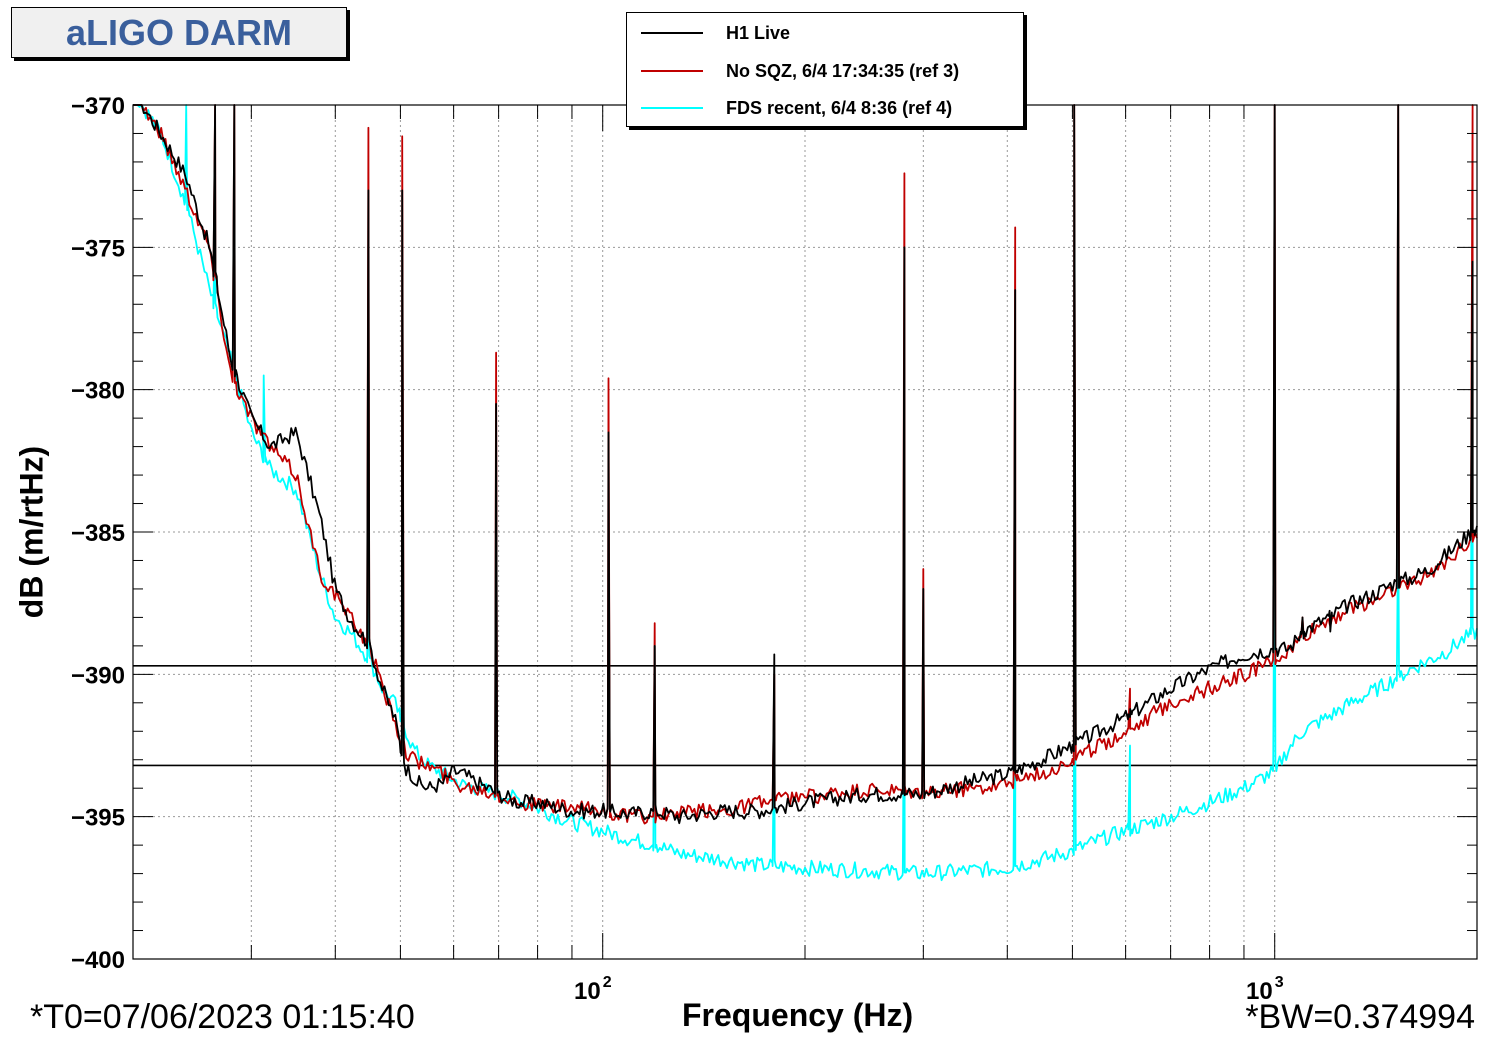  I want to click on t0-timestamp: *T0=07/06/2023 01:15:40, so click(222, 1017).